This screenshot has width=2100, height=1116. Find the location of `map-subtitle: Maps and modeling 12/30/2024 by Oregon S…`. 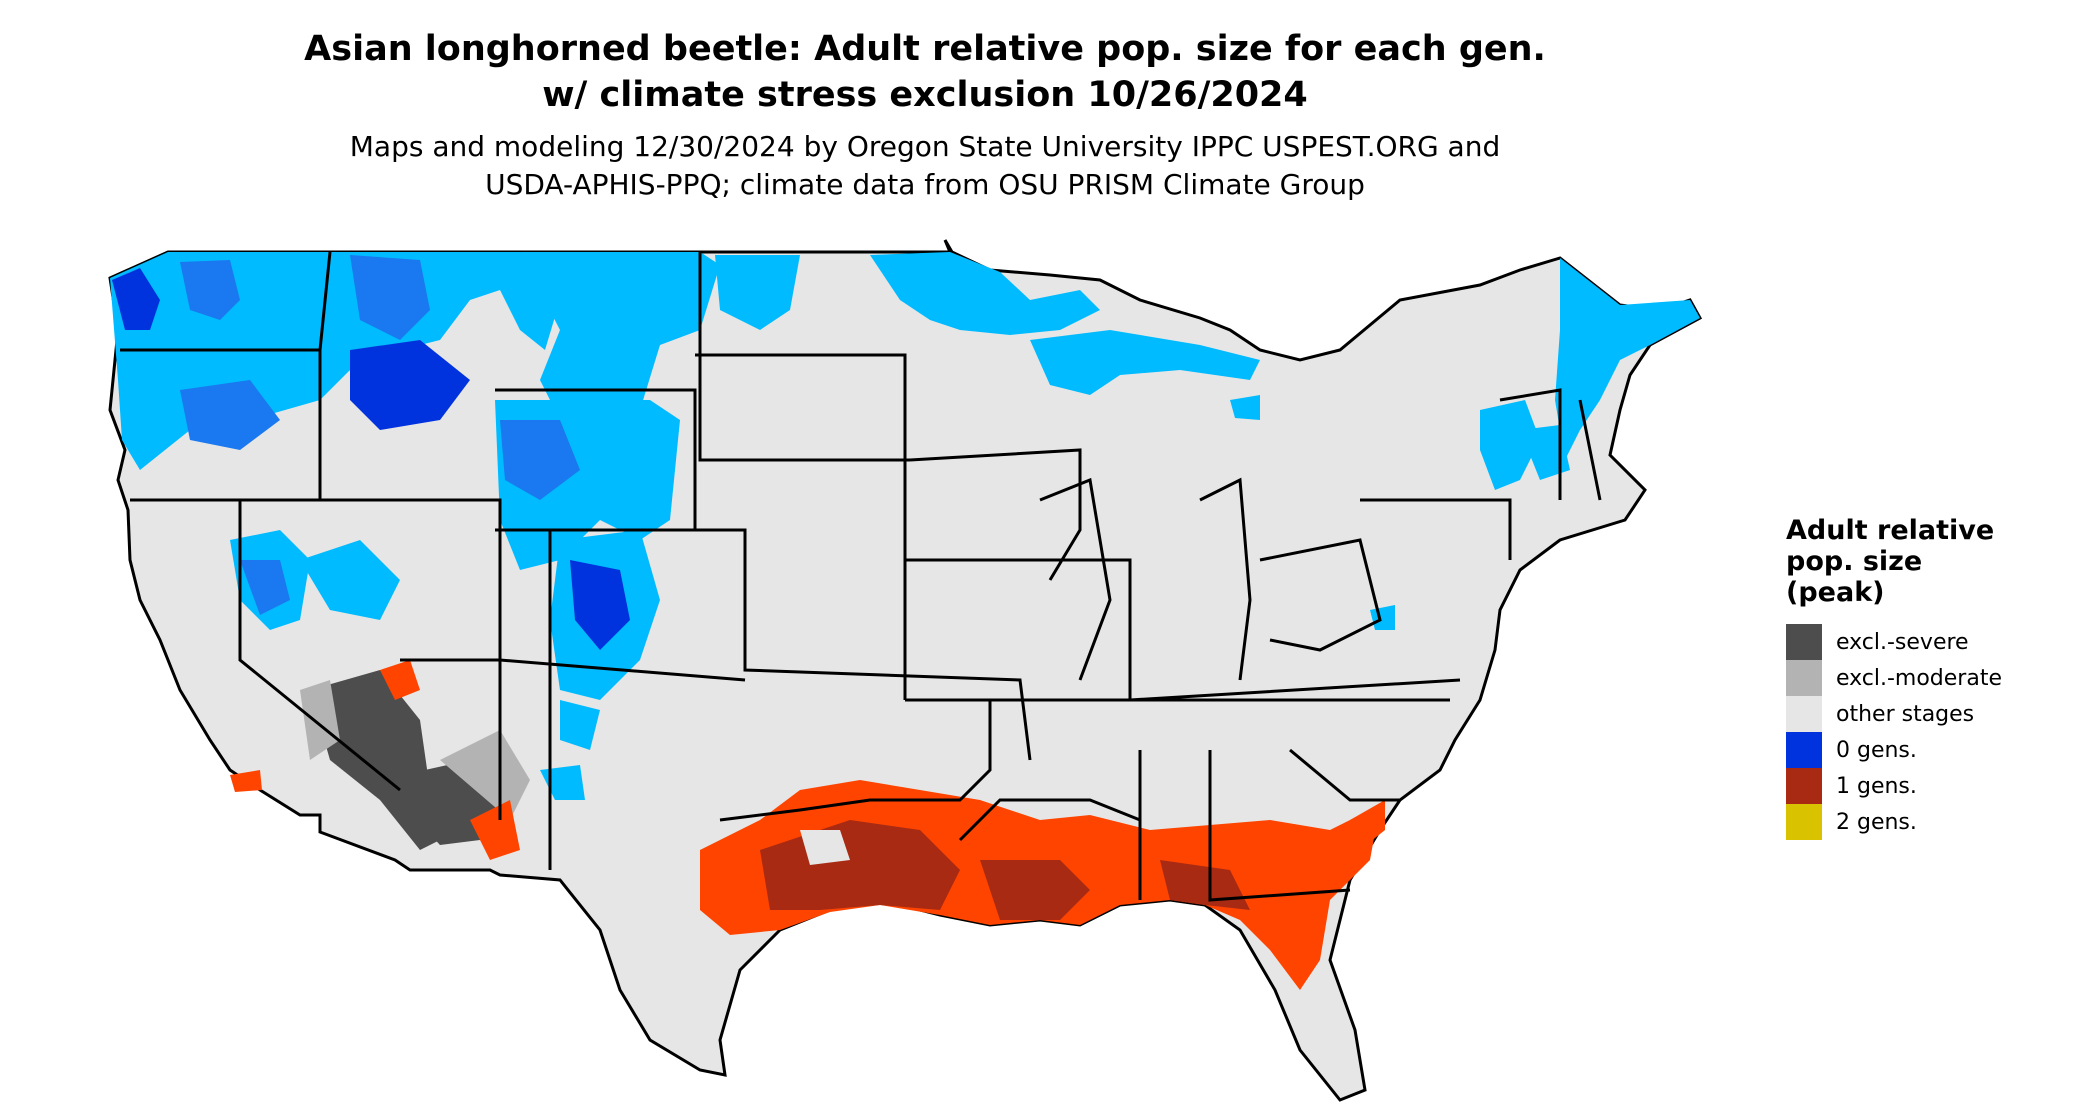

map-subtitle: Maps and modeling 12/30/2024 by Oregon S… is located at coordinates (925, 166).